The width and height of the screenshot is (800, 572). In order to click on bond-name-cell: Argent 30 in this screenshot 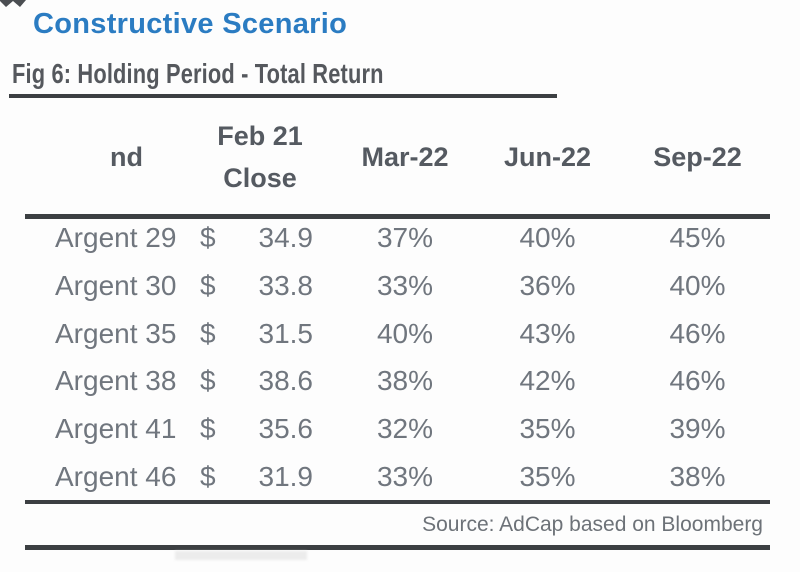, I will do `click(116, 285)`.